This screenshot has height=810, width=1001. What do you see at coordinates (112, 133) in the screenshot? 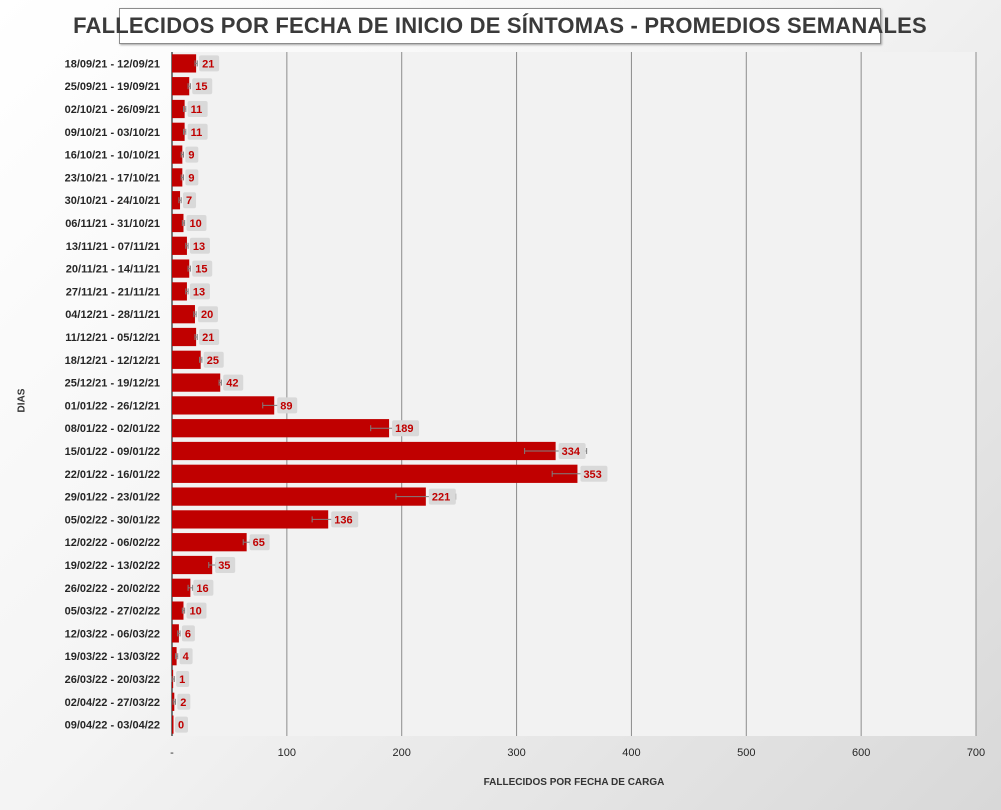
I see `category-label: 09/10/21 - 03/10/21` at bounding box center [112, 133].